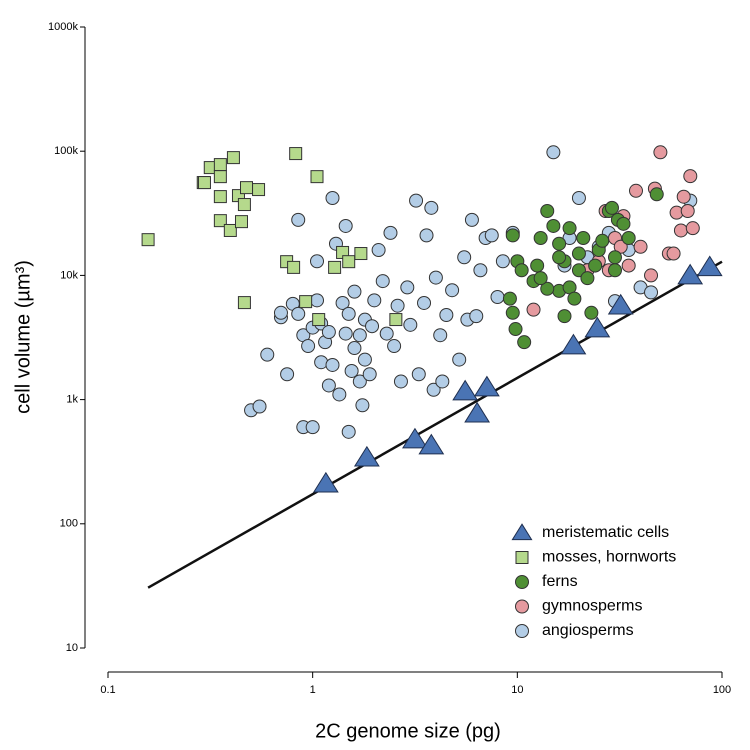 This screenshot has width=750, height=750. Describe the element at coordinates (592, 606) in the screenshot. I see `legend-label: gymnosperms` at that location.